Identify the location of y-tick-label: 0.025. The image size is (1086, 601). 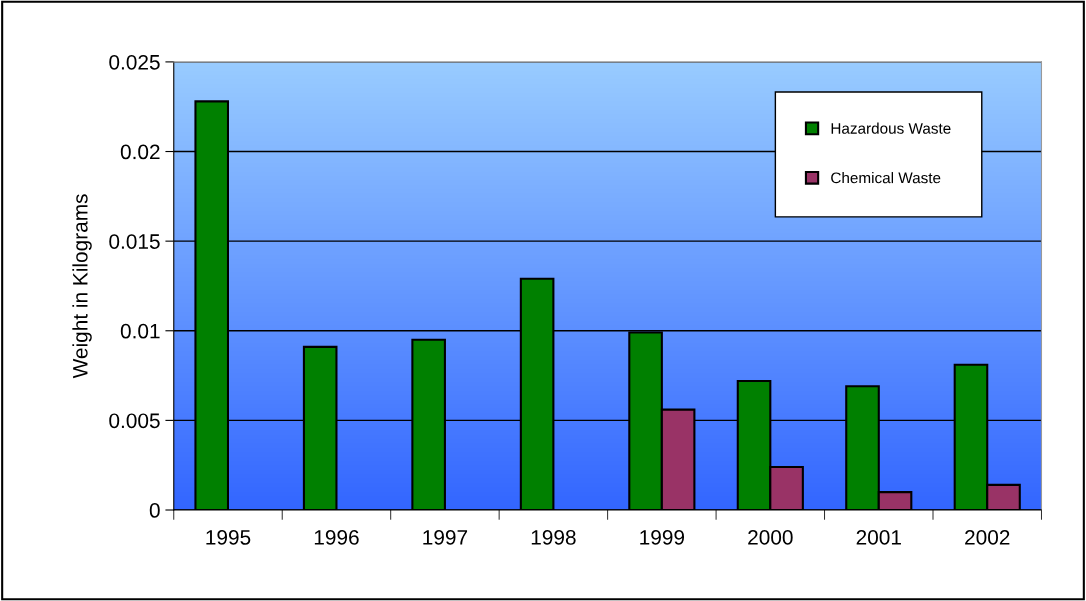
(134, 62).